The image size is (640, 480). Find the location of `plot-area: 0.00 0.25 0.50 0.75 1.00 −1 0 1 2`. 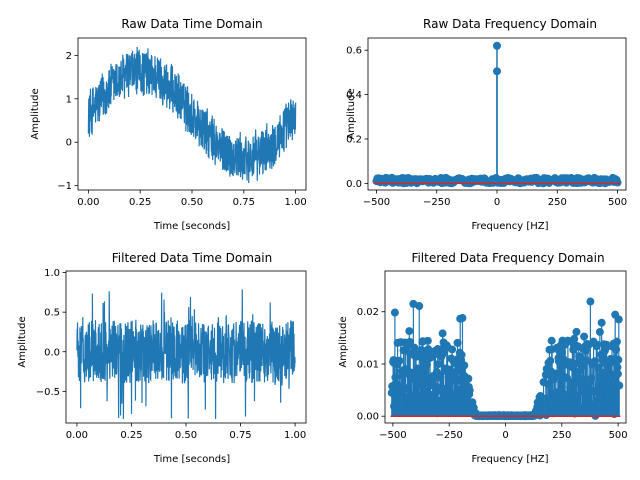

plot-area: 0.00 0.25 0.50 0.75 1.00 −1 0 1 2 is located at coordinates (182, 122).